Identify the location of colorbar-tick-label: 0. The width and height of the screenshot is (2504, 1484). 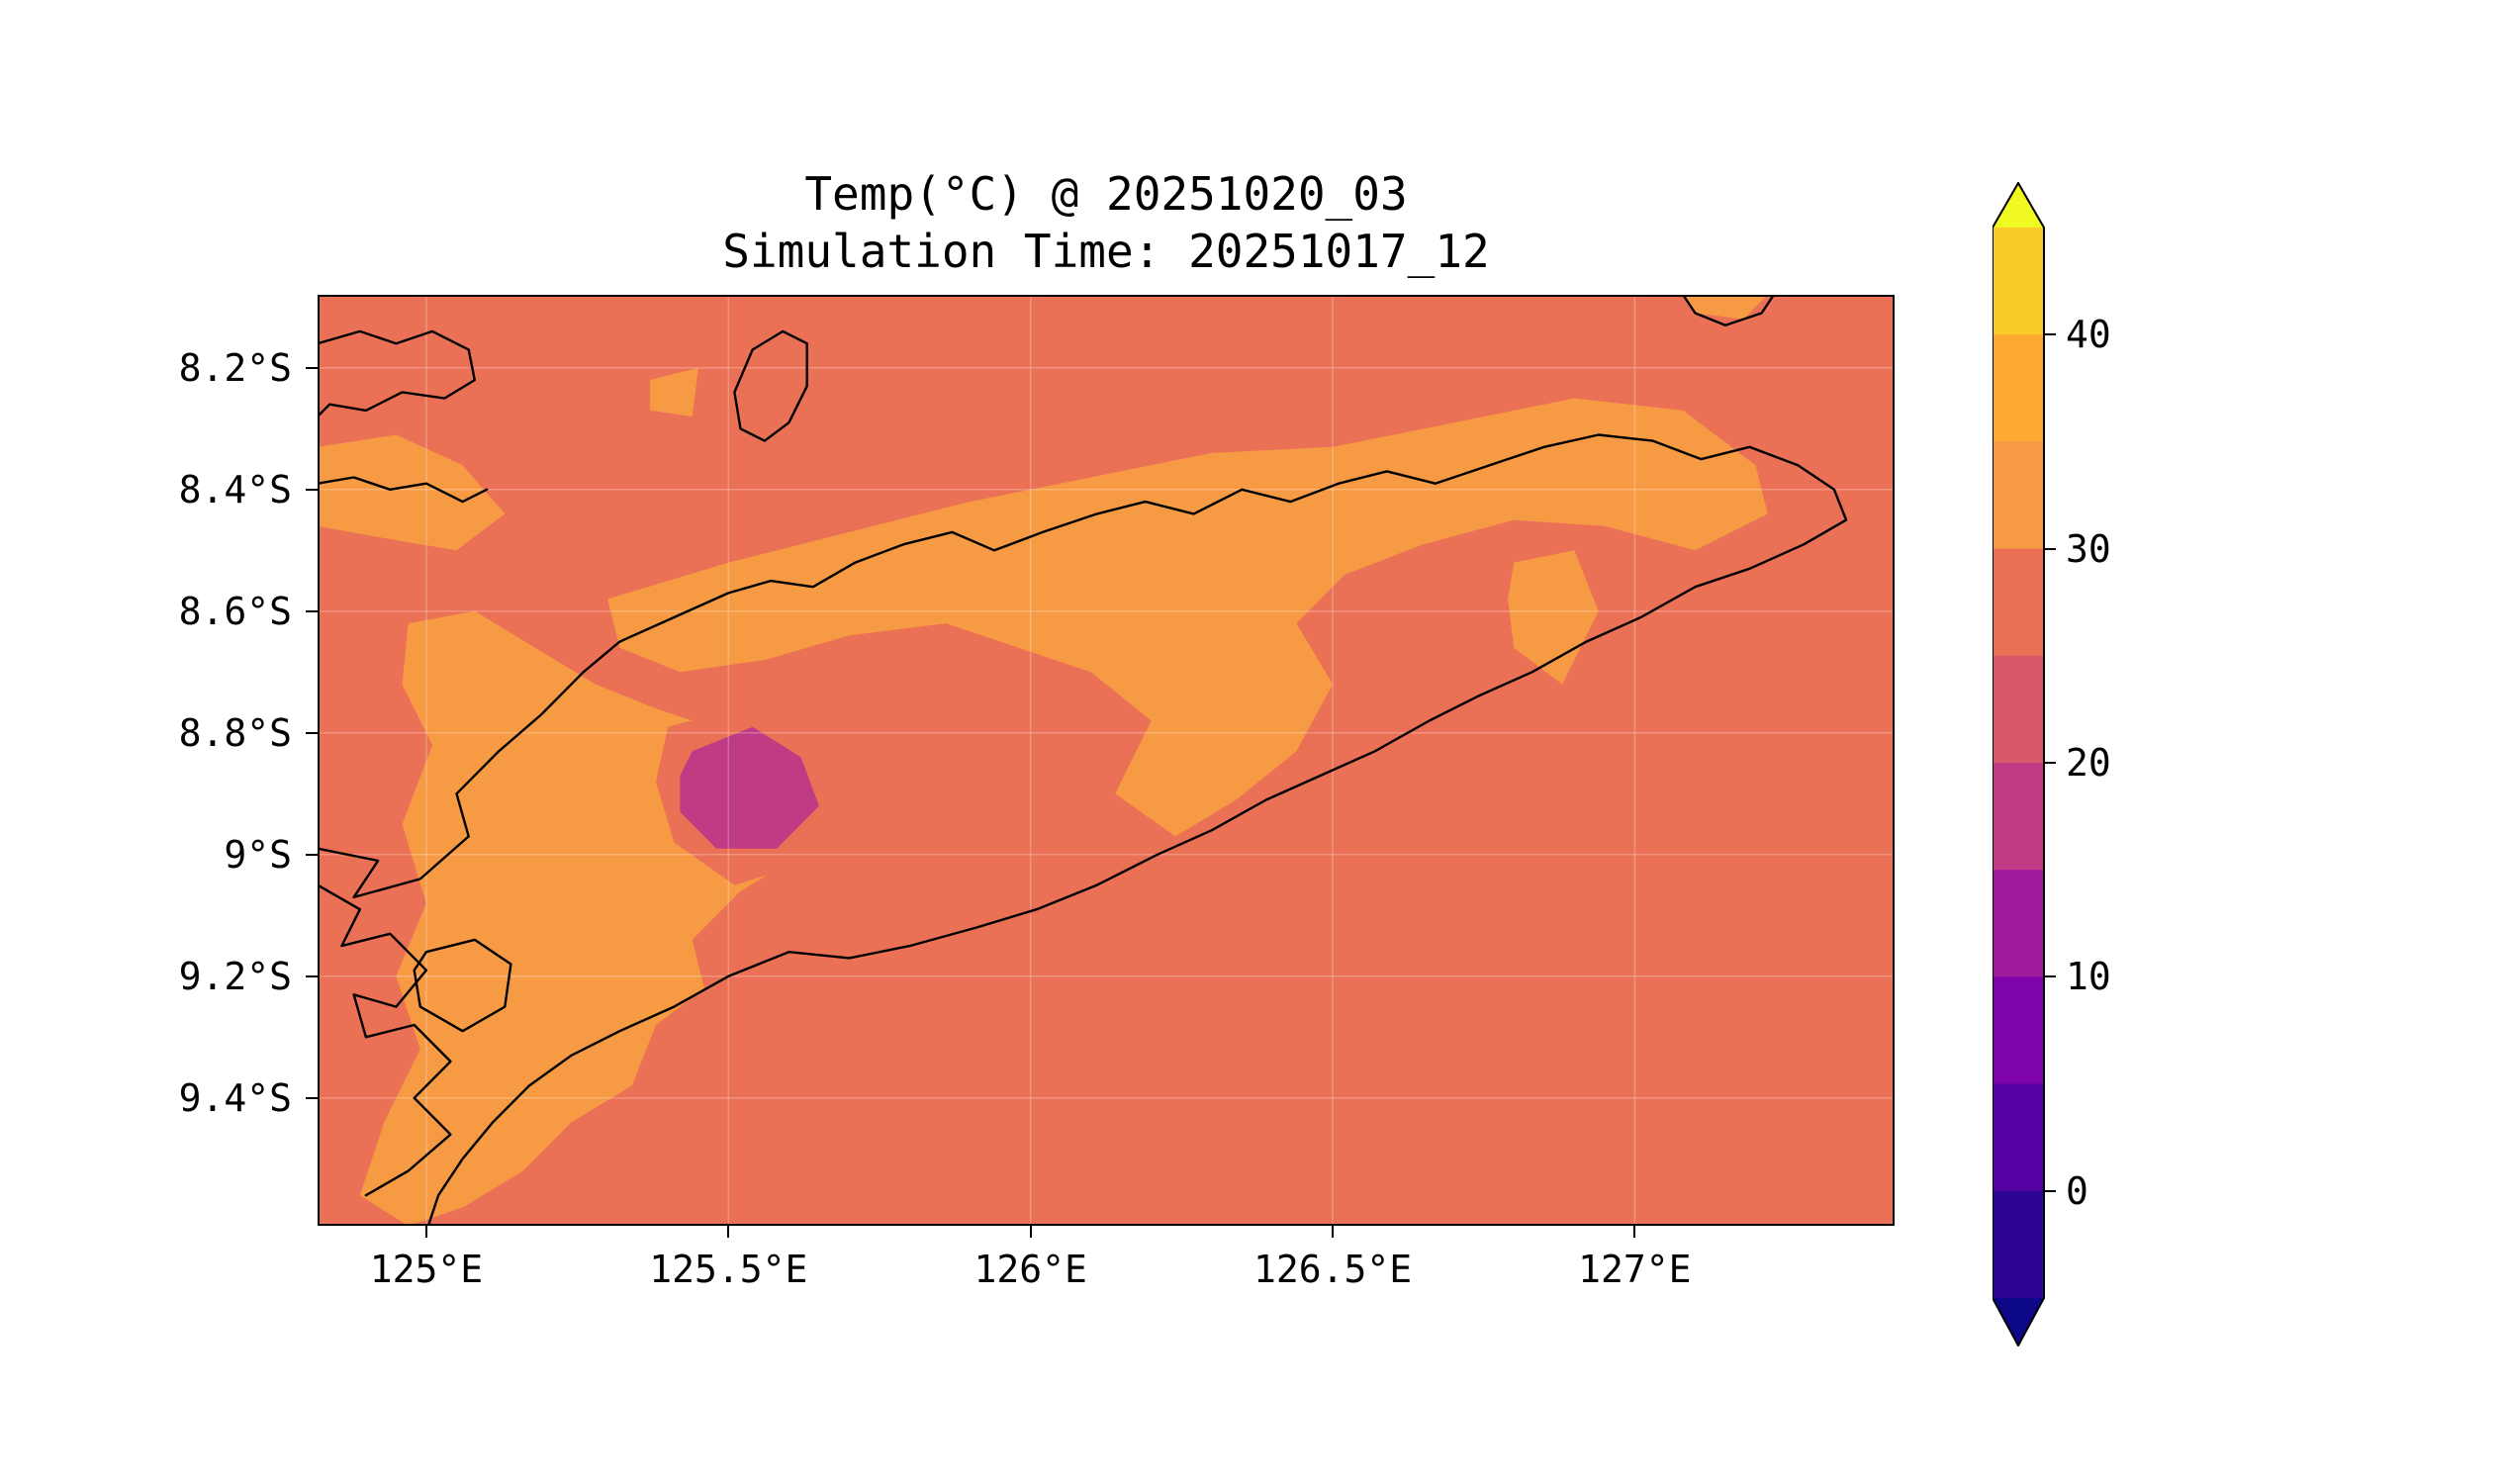
(2077, 1190).